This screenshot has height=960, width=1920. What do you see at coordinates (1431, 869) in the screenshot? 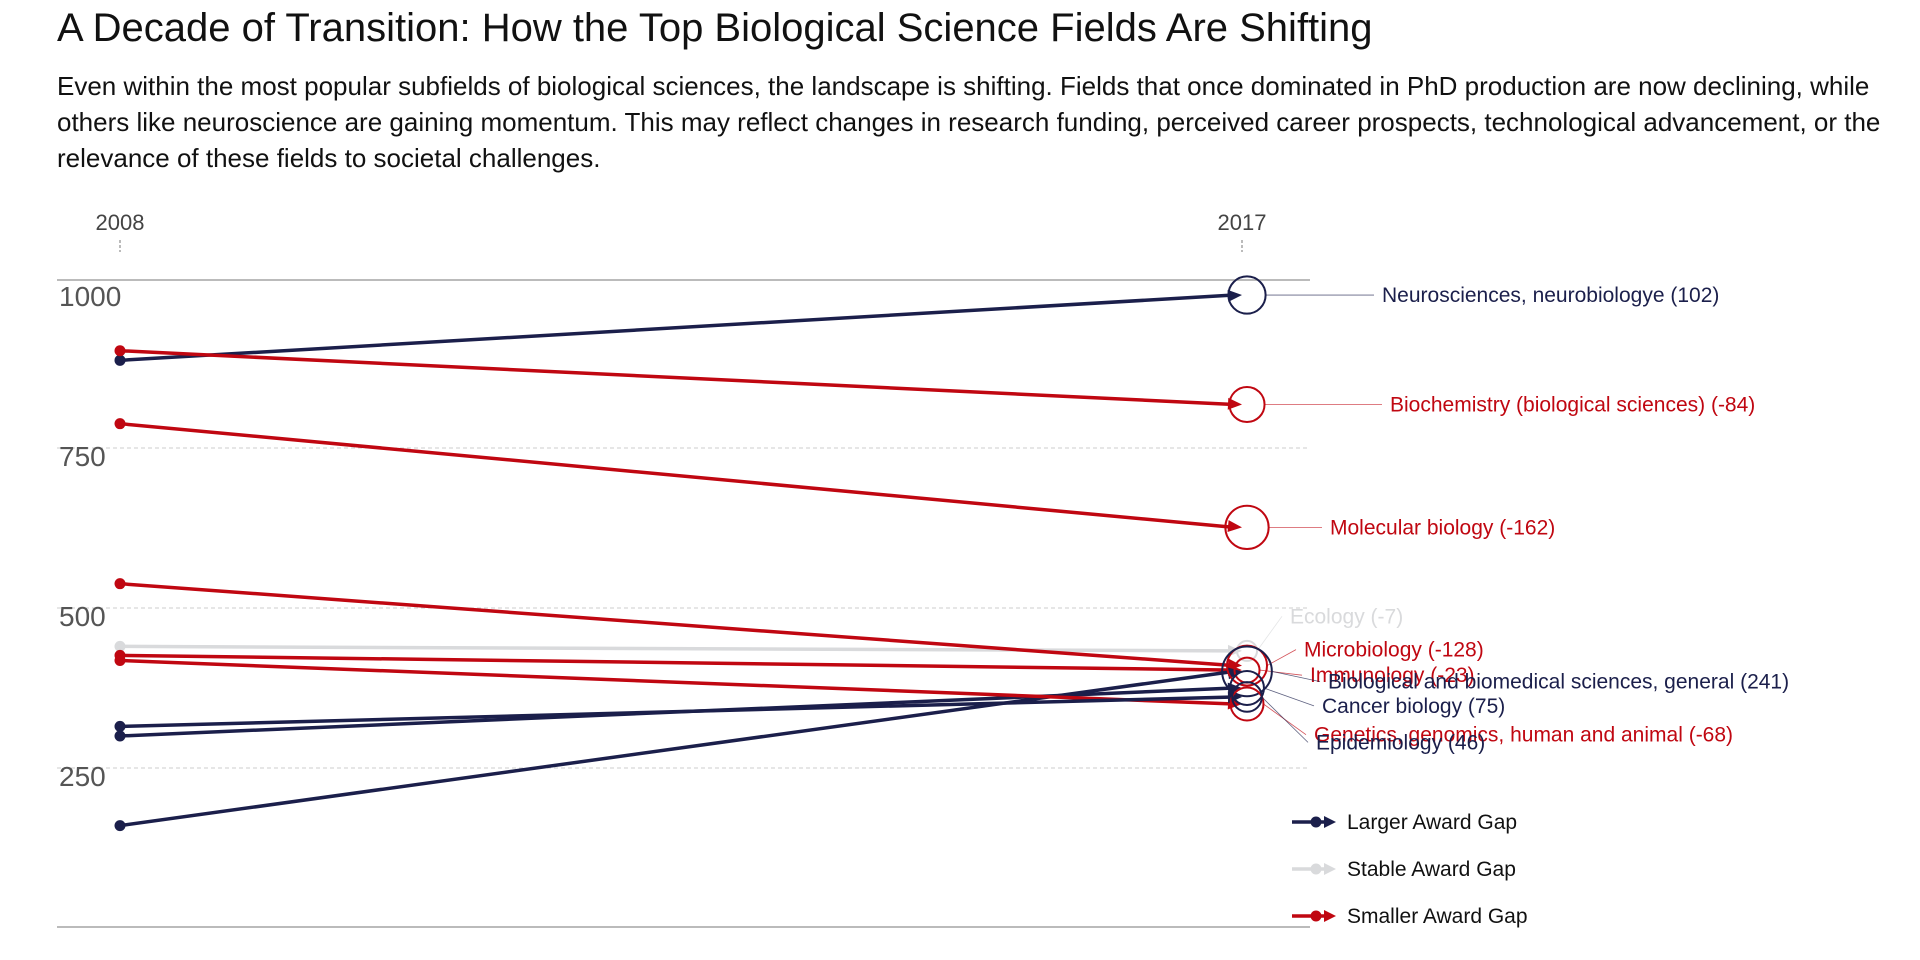
I see `legend-label-stable: Stable Award Gap` at bounding box center [1431, 869].